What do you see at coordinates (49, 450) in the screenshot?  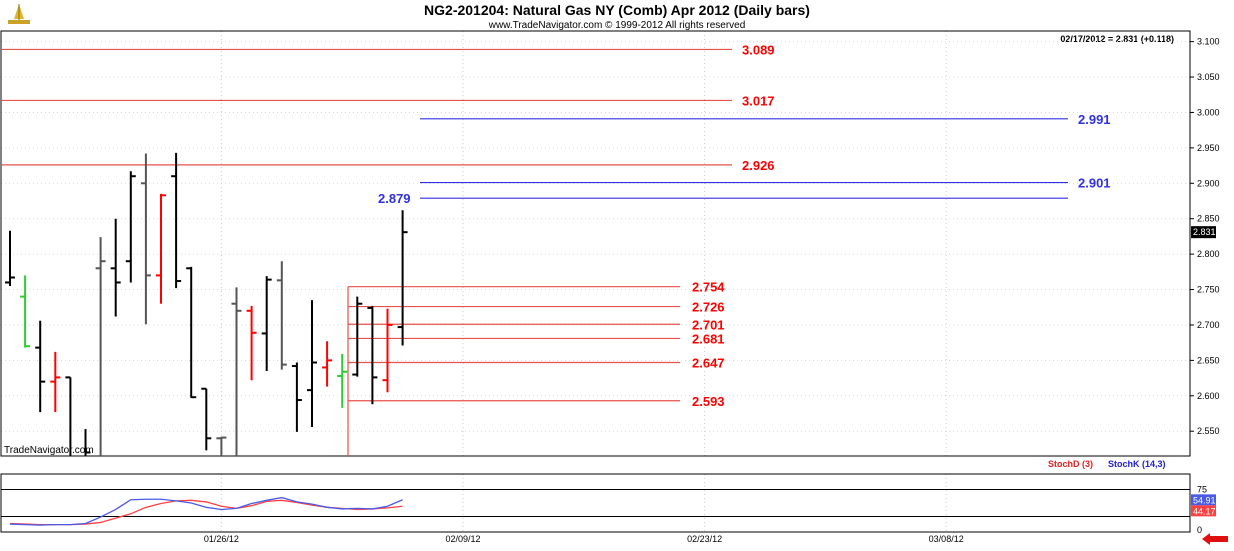 I see `watermark-text: TradeNavigator.com` at bounding box center [49, 450].